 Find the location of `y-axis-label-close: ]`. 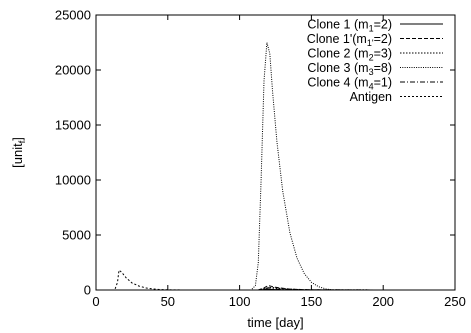

y-axis-label-close: ] is located at coordinates (17, 139).